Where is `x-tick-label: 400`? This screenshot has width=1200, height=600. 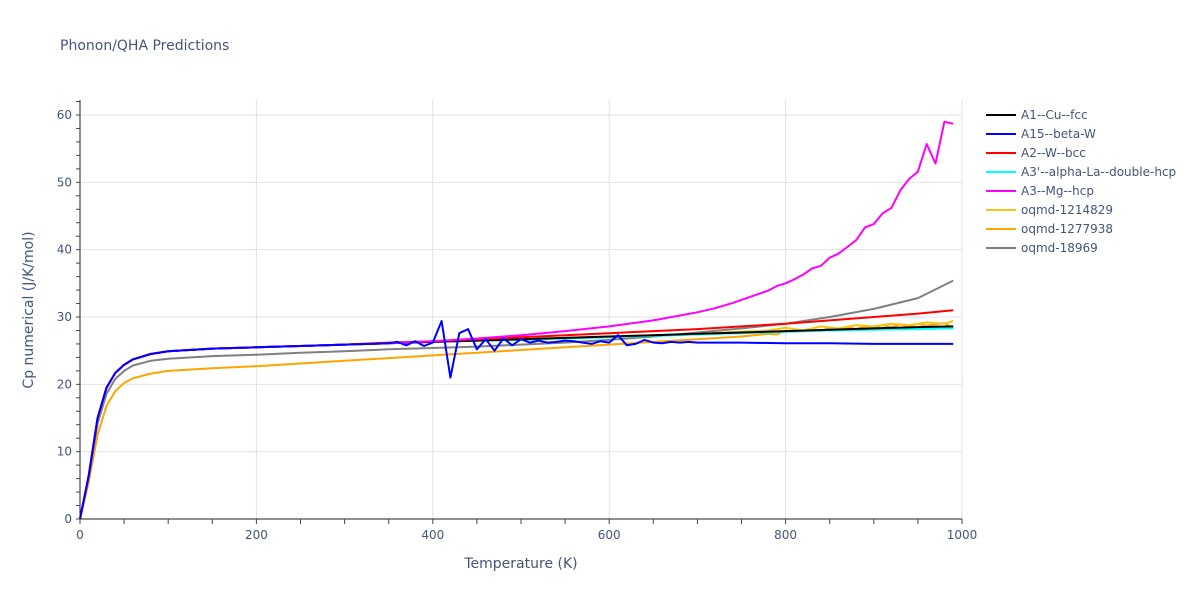
x-tick-label: 400 is located at coordinates (432, 535).